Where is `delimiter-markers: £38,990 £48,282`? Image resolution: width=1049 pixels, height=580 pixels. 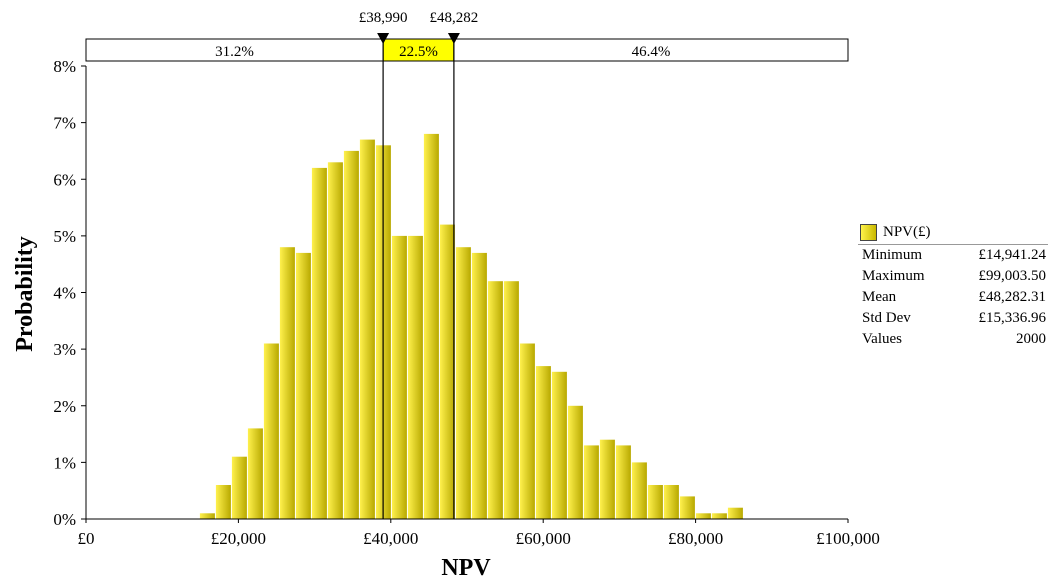 delimiter-markers: £38,990 £48,282 is located at coordinates (419, 264).